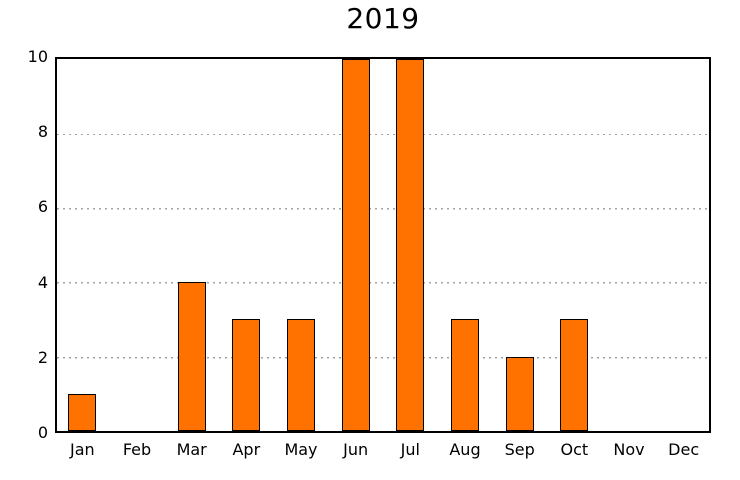 Image resolution: width=740 pixels, height=480 pixels. Describe the element at coordinates (42, 282) in the screenshot. I see `y-tick-label-4: 4` at that location.